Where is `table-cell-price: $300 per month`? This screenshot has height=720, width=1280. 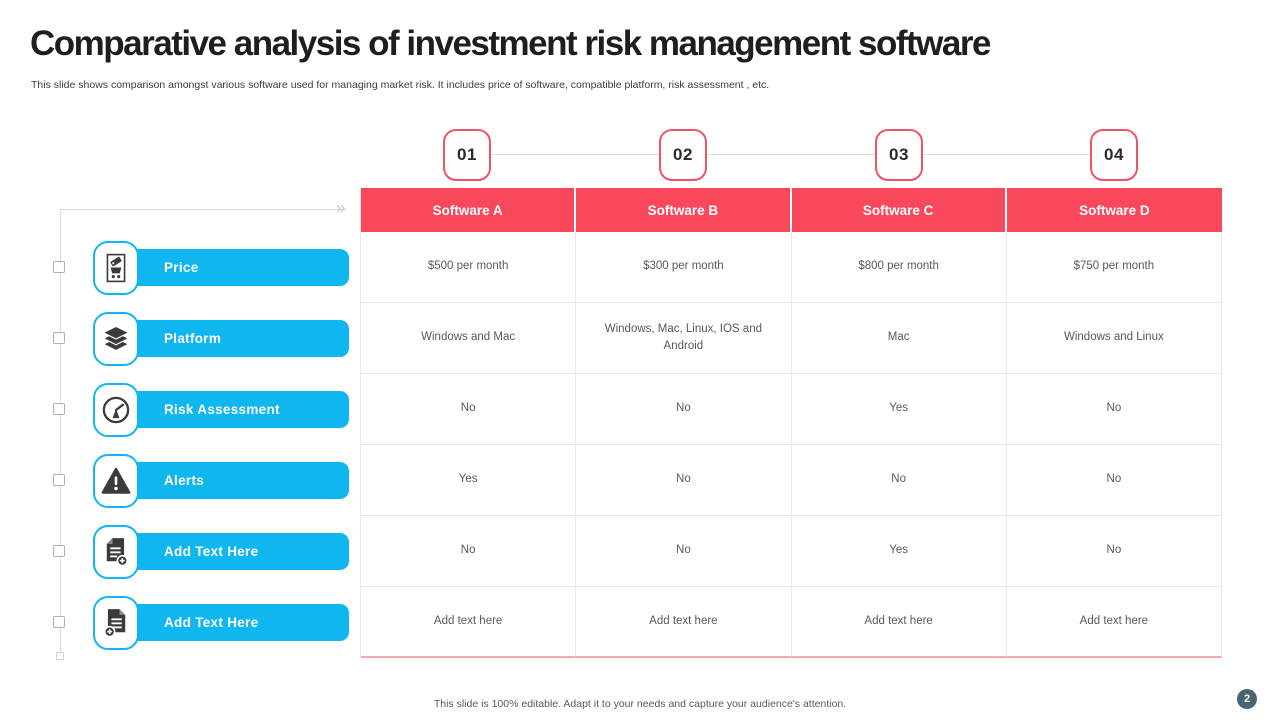 table-cell-price: $300 per month is located at coordinates (684, 267).